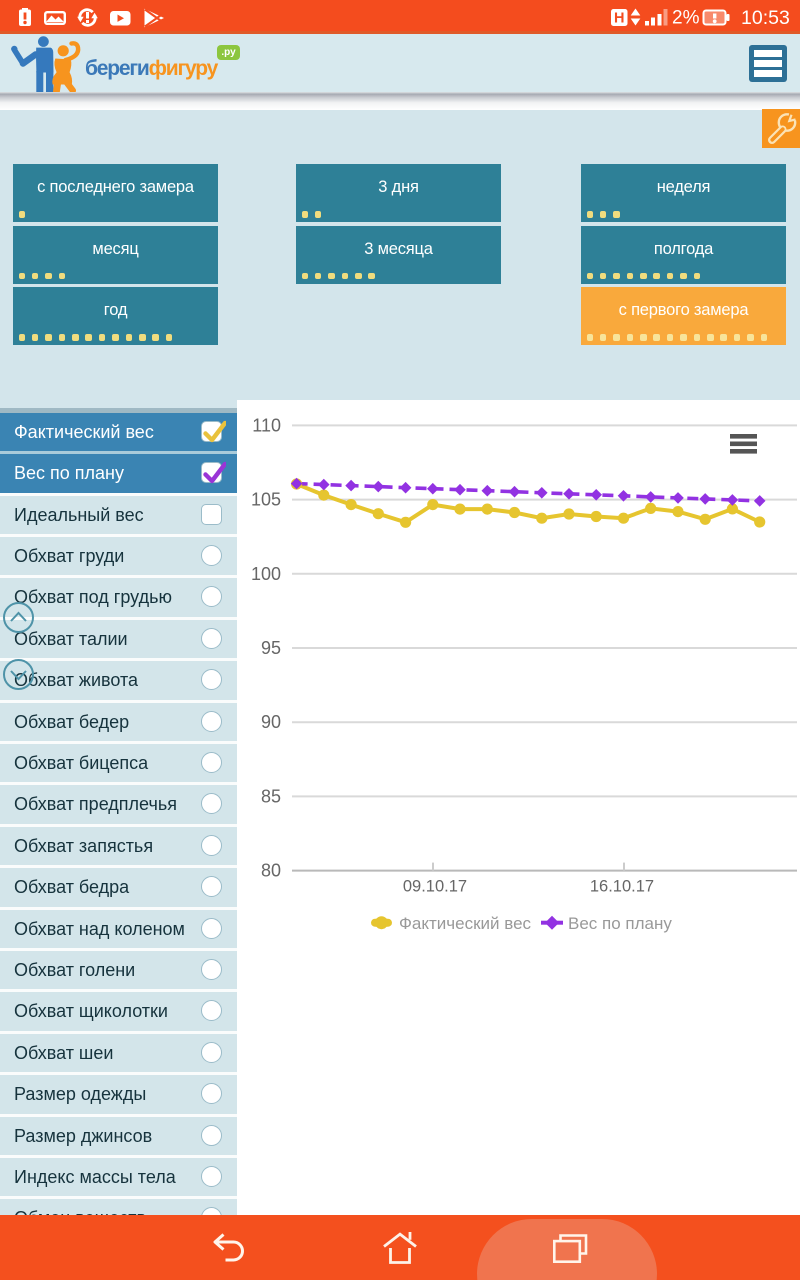 The width and height of the screenshot is (800, 1280). What do you see at coordinates (266, 574) in the screenshot?
I see `svg-text: 100` at bounding box center [266, 574].